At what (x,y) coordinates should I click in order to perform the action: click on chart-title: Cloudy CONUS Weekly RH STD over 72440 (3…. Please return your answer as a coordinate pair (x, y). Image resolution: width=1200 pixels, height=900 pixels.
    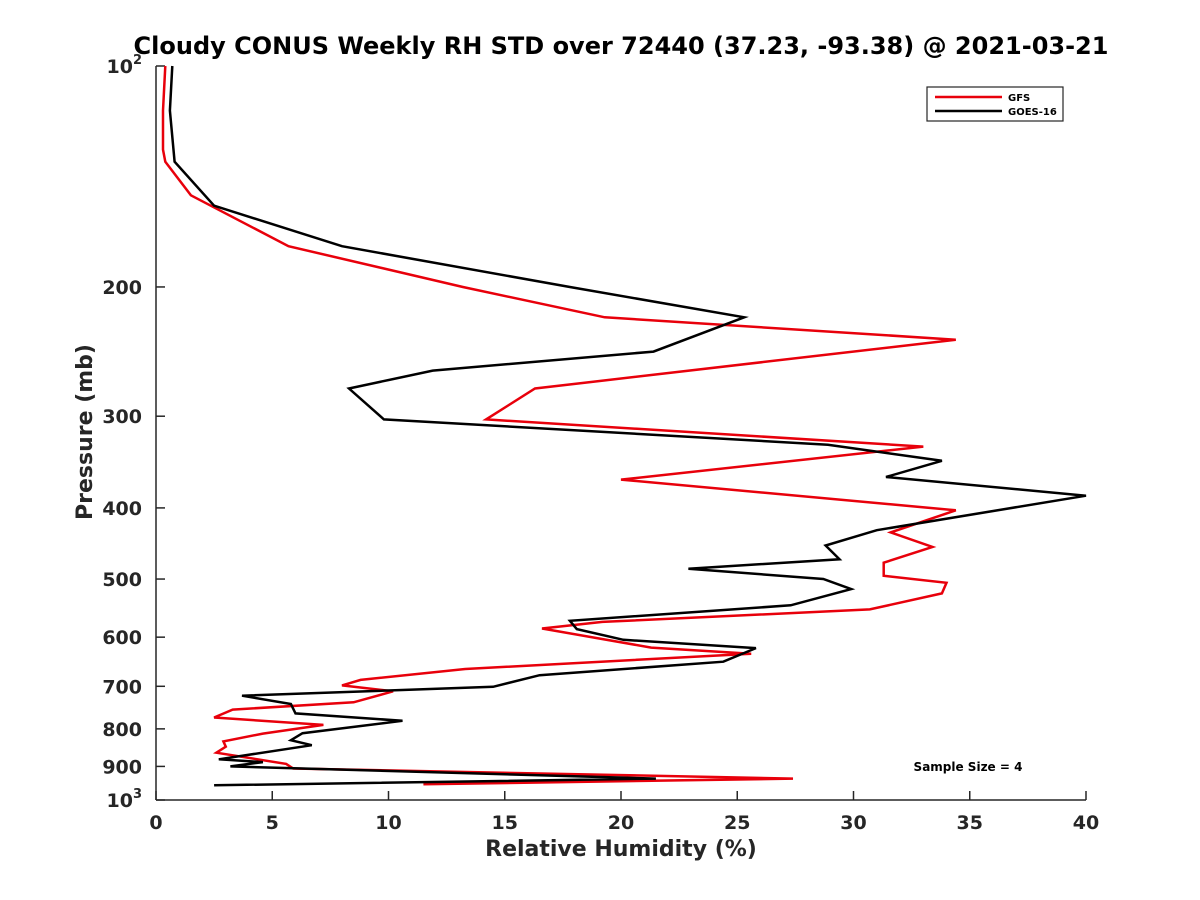
    Looking at the image, I should click on (621, 46).